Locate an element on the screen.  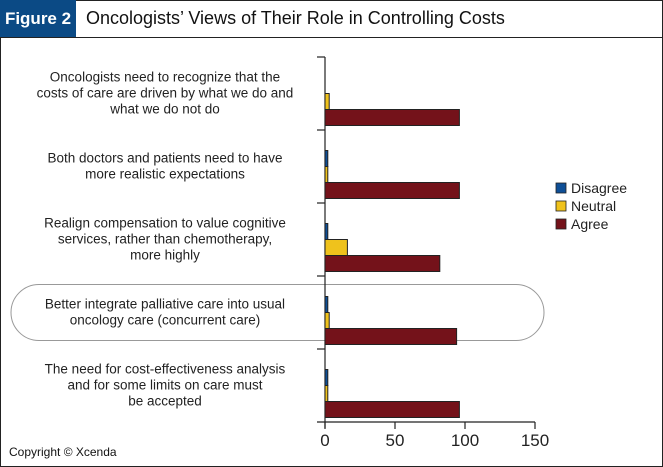
copyright-text: Copyright © Xcenda is located at coordinates (63, 452).